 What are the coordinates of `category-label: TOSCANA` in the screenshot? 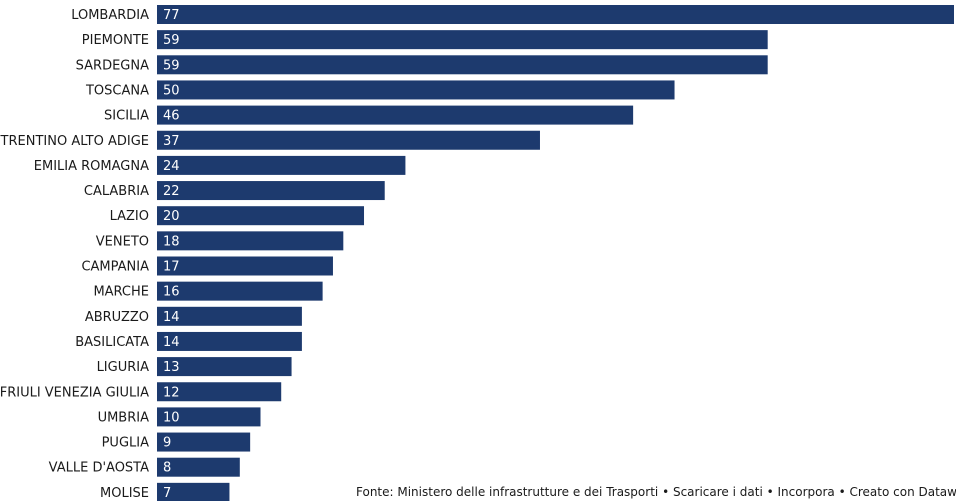 It's located at (117, 90).